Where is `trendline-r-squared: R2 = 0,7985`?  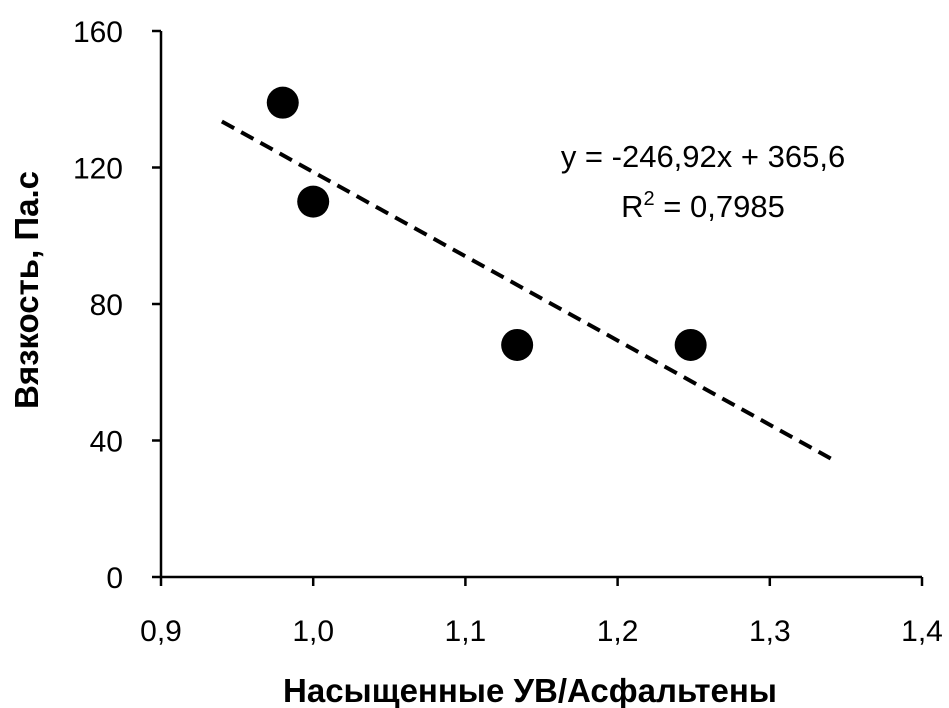
trendline-r-squared: R2 = 0,7985 is located at coordinates (703, 206).